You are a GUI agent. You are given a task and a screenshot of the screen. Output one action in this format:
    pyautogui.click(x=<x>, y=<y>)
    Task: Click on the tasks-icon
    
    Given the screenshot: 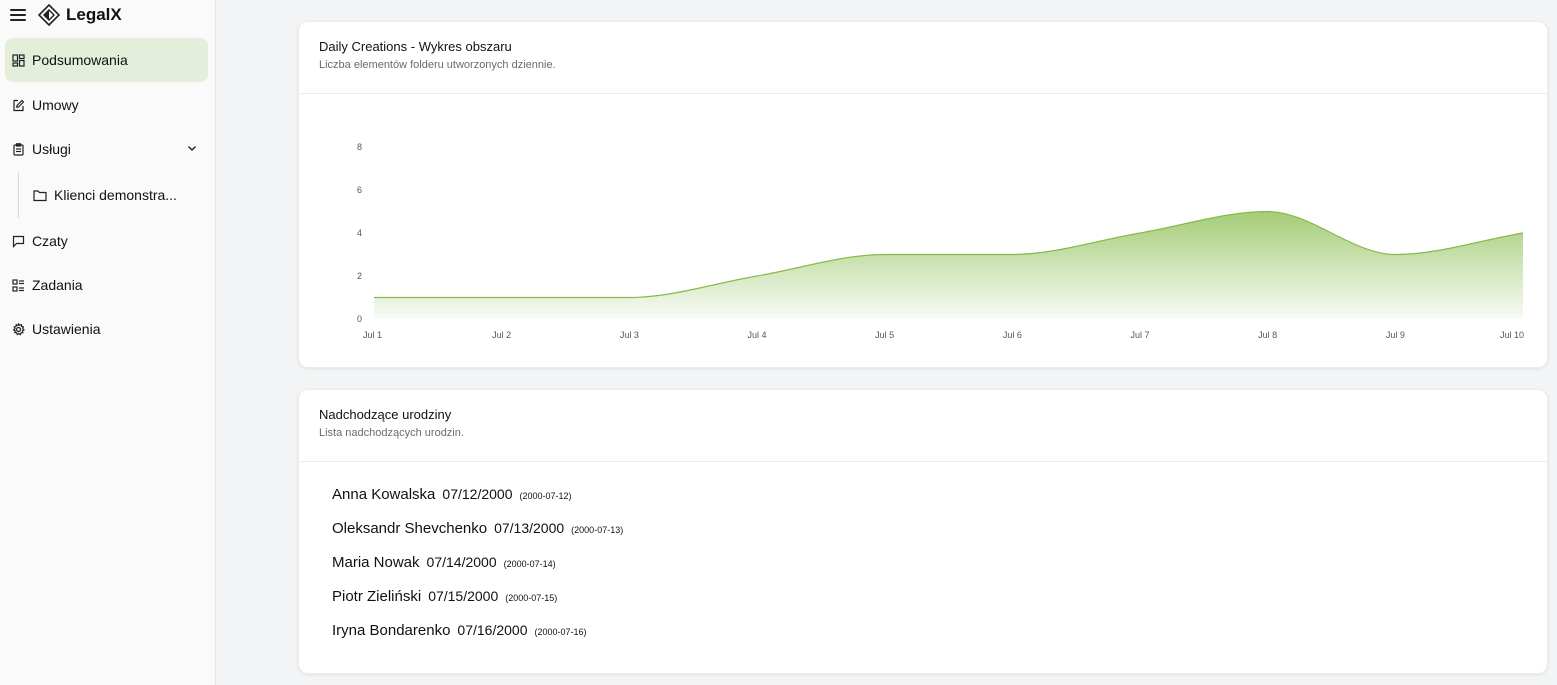 What is the action you would take?
    pyautogui.click(x=18, y=285)
    